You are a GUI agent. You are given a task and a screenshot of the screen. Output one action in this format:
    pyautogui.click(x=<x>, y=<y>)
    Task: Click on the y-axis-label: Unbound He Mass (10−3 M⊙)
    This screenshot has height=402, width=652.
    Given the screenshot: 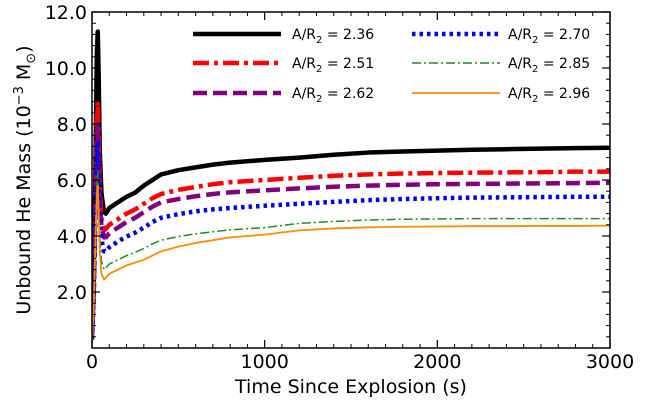 What is the action you would take?
    pyautogui.click(x=25, y=179)
    